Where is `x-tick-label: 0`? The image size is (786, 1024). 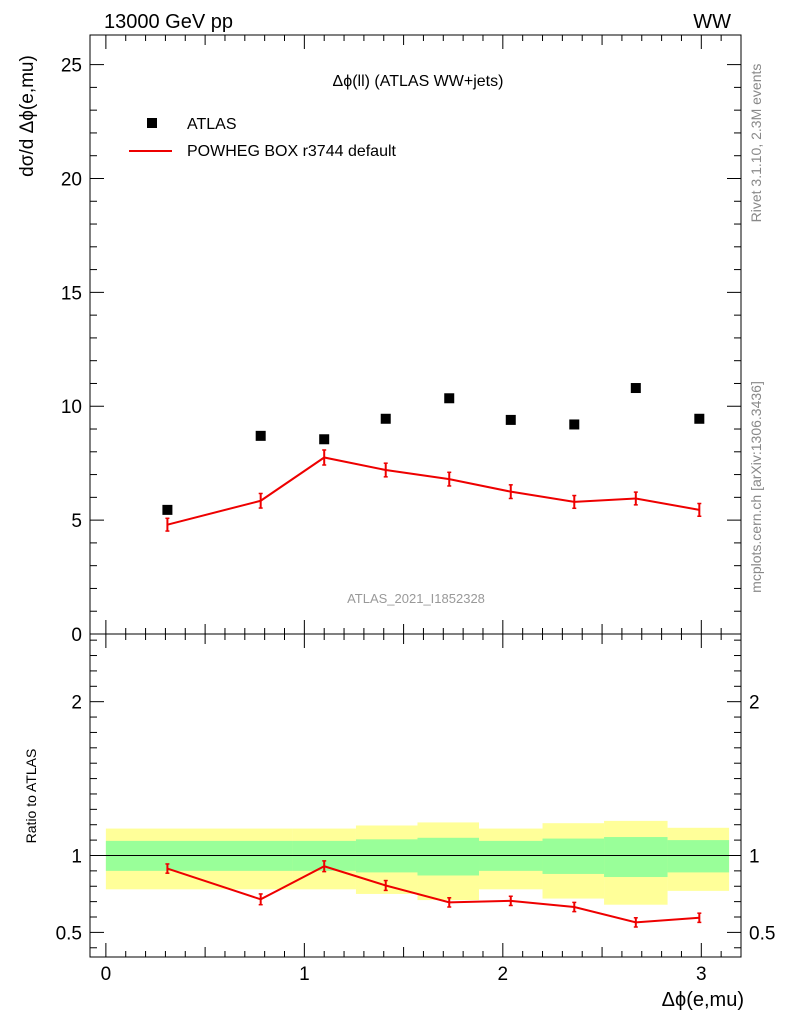 x-tick-label: 0 is located at coordinates (106, 974).